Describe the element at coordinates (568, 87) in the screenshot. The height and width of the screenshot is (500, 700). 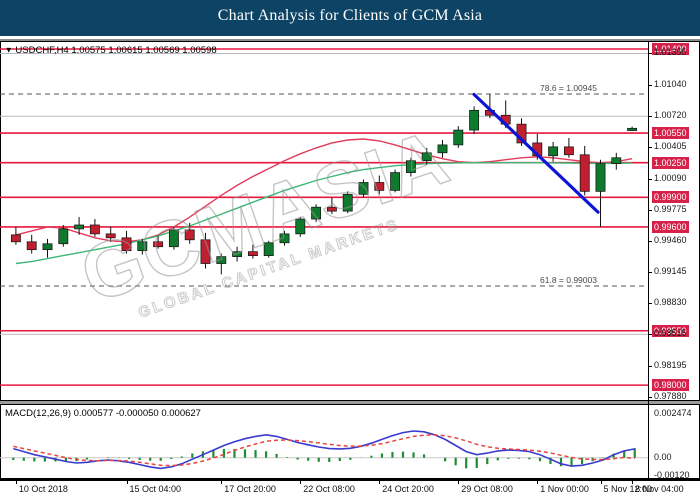
I see `fibonacci-label: 78.6 = 1.00945` at that location.